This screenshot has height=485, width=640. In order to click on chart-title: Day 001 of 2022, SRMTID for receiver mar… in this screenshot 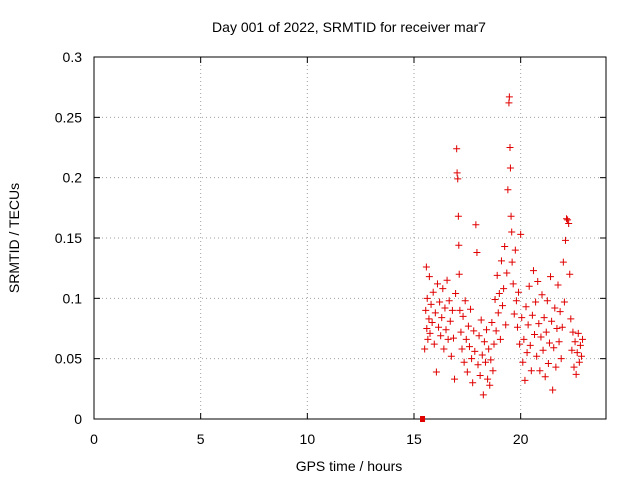, I will do `click(349, 27)`.